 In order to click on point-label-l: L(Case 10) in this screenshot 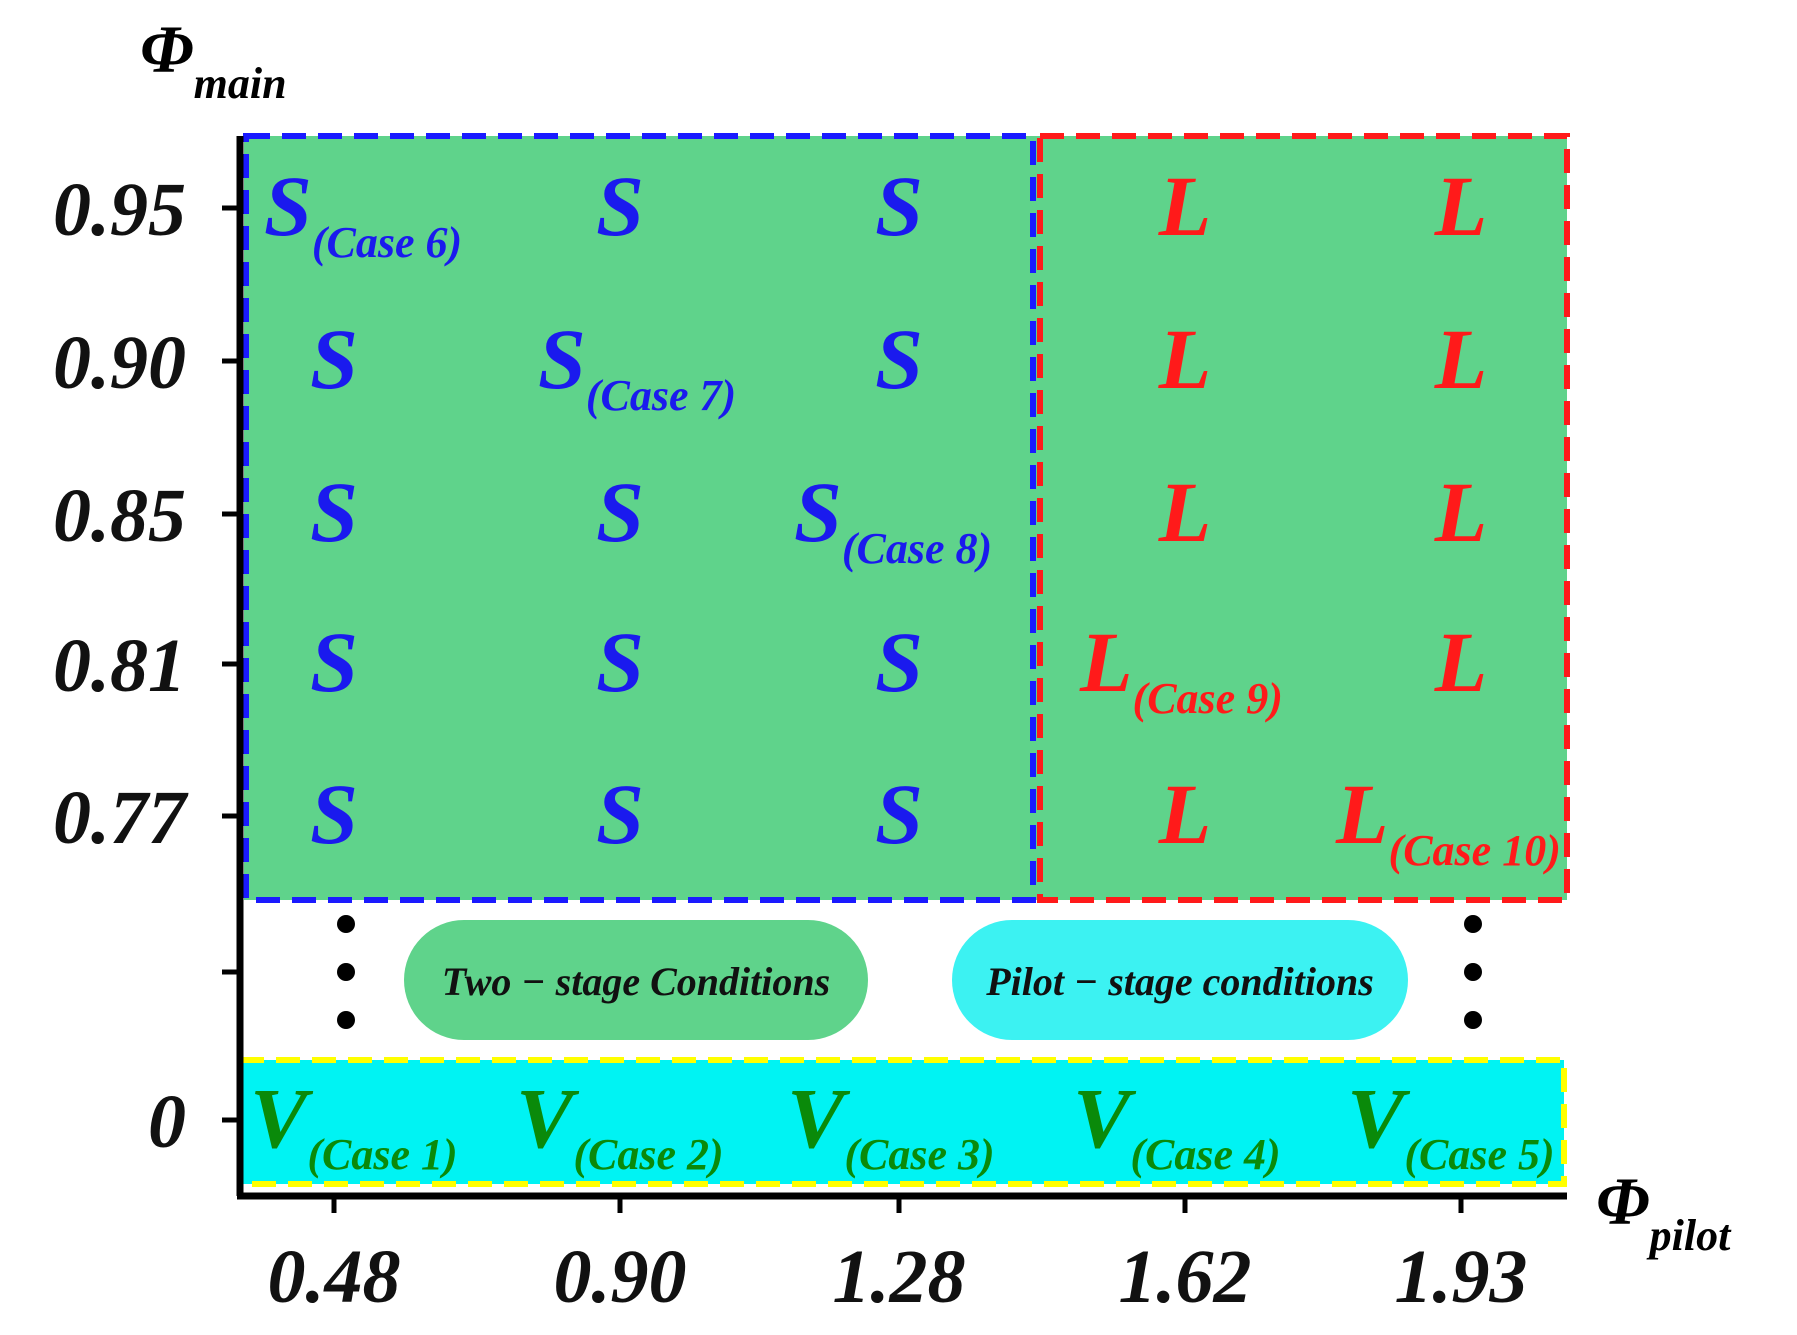, I will do `click(1448, 820)`.